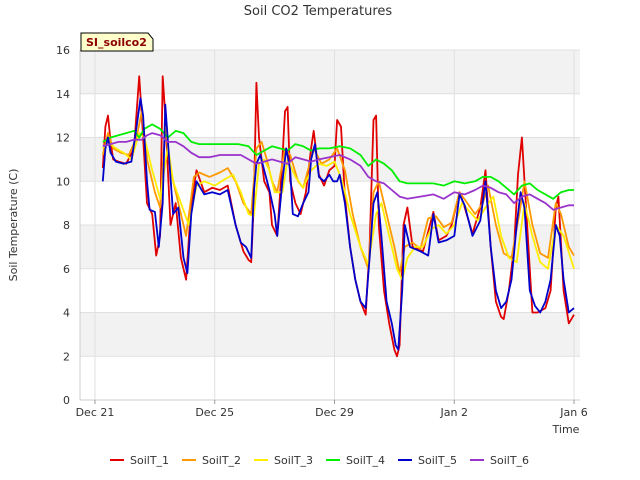  I want to click on y-axis-ticks: 0 2 4 6 8 10 12 14 16, so click(63, 225).